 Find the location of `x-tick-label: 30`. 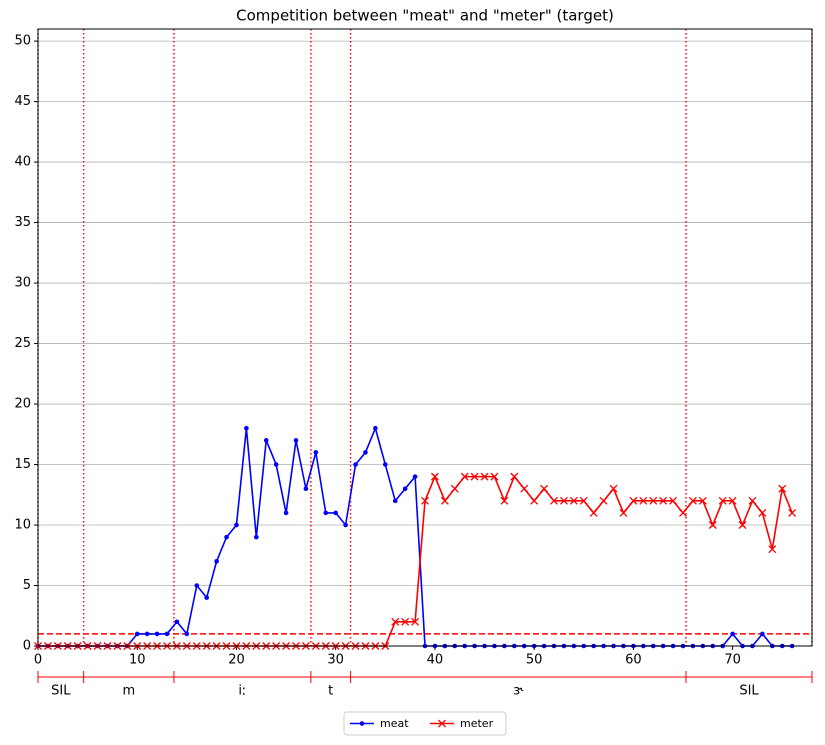

x-tick-label: 30 is located at coordinates (335, 660).